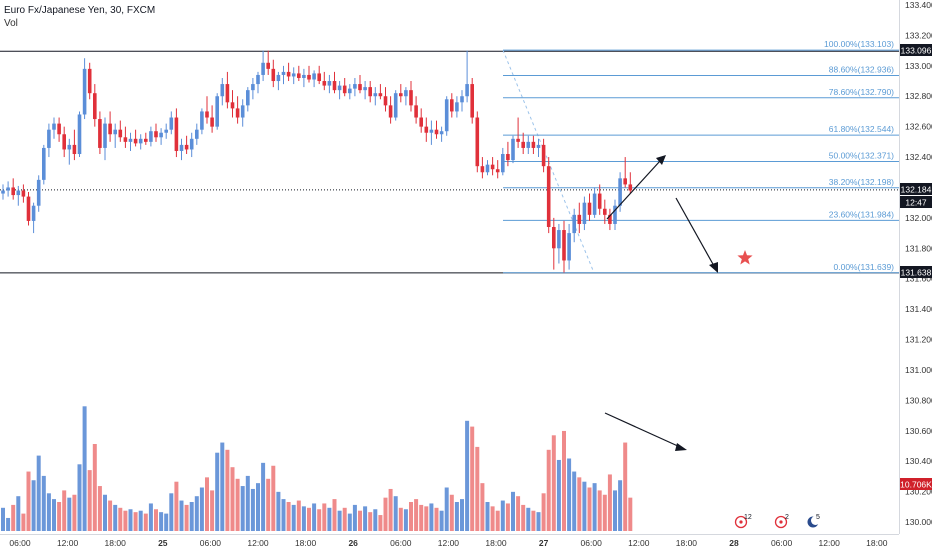 The width and height of the screenshot is (932, 550). I want to click on volume-tag: 10.706K, so click(916, 485).